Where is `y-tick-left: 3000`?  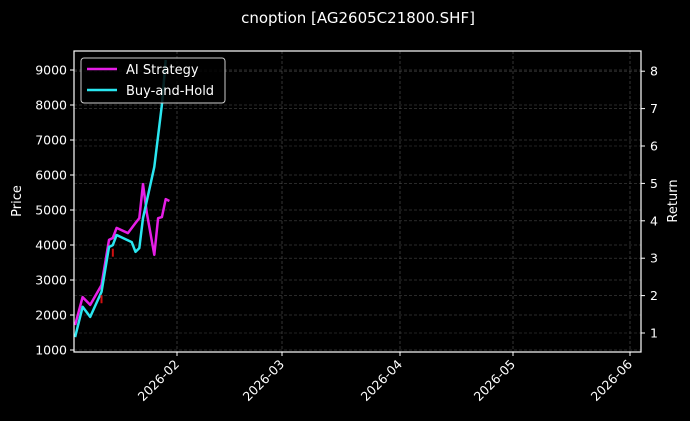 y-tick-left: 3000 is located at coordinates (51, 280).